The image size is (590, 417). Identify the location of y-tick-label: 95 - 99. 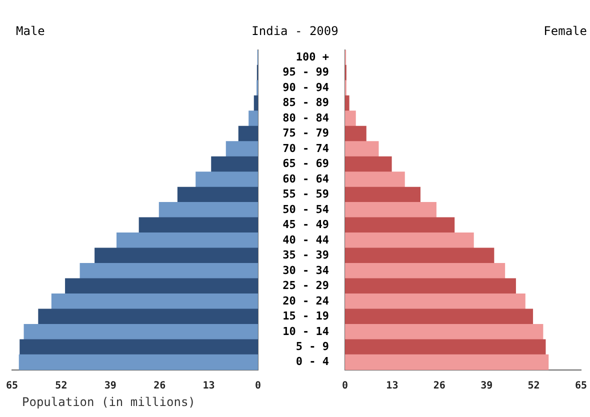
(305, 72).